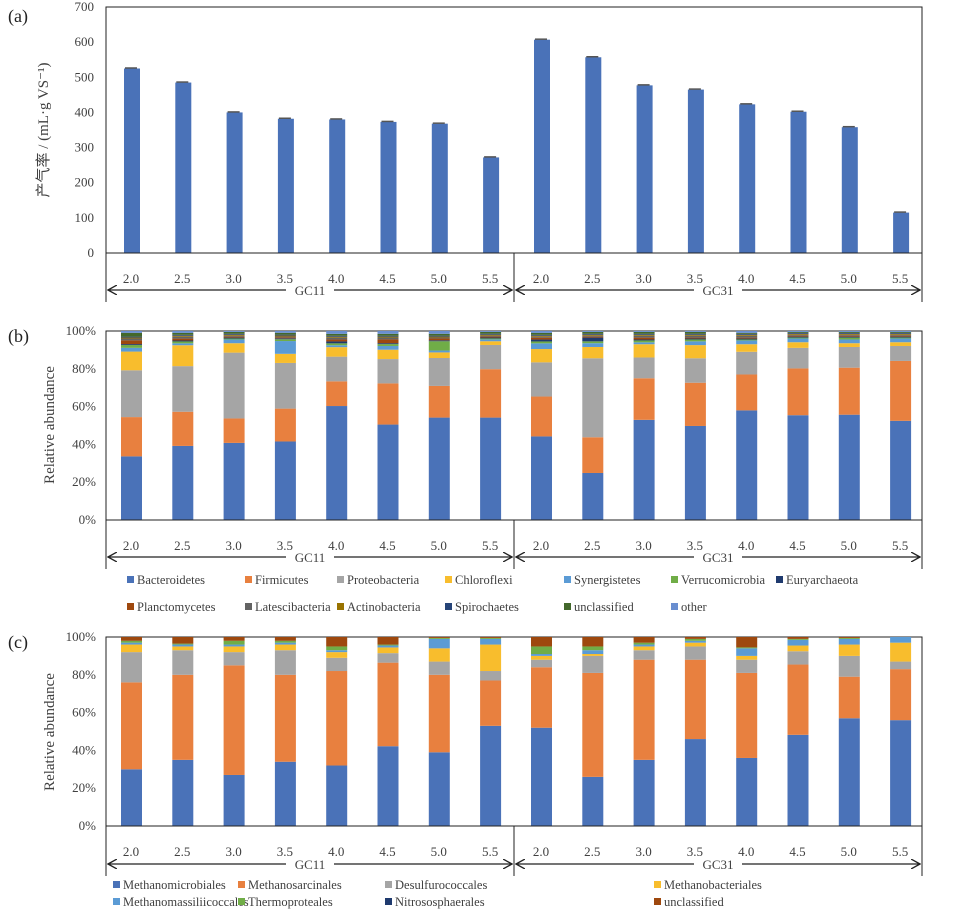  Describe the element at coordinates (695, 545) in the screenshot. I see `b-x-tick-label: 3.5` at that location.